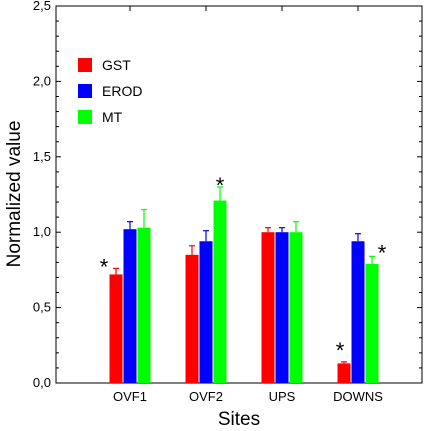 This screenshot has height=431, width=429. Describe the element at coordinates (42, 6) in the screenshot. I see `y-tick-label: 2,5` at that location.